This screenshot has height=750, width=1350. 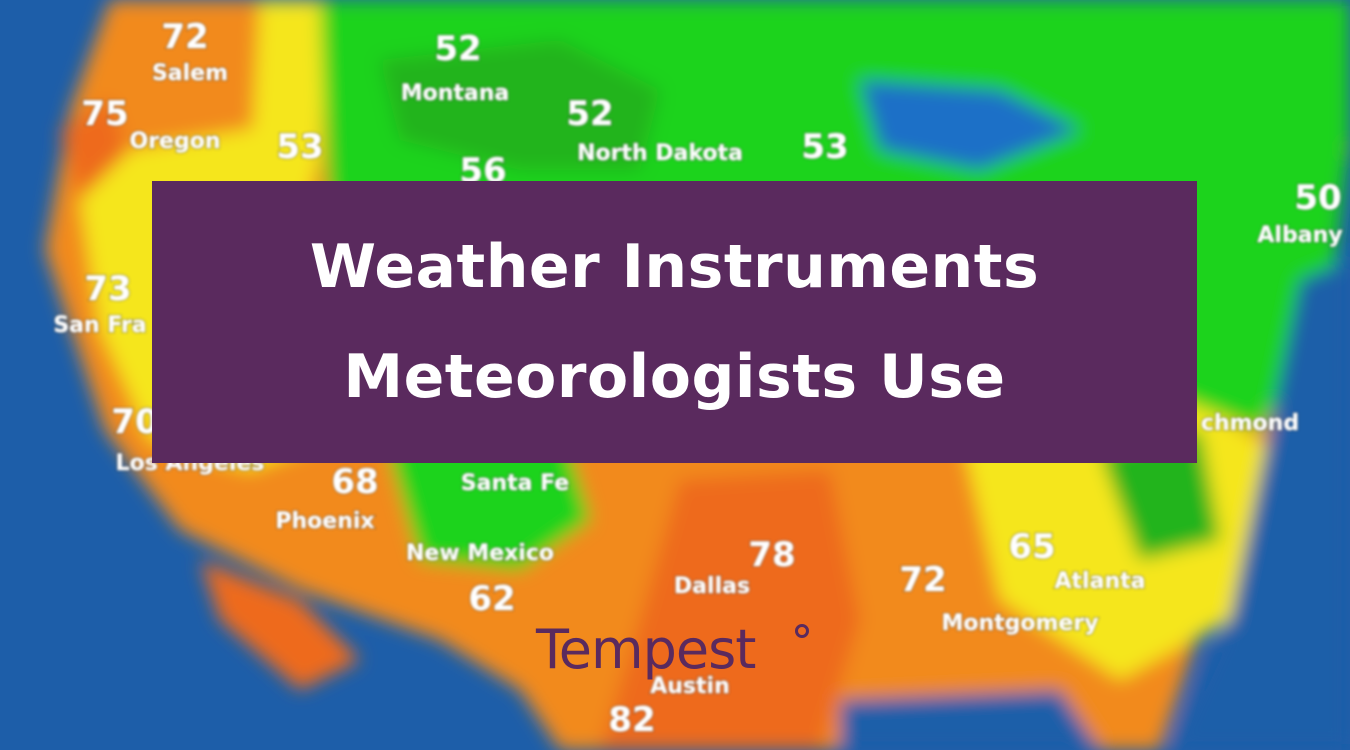 What do you see at coordinates (190, 73) in the screenshot?
I see `place-label: Salem` at bounding box center [190, 73].